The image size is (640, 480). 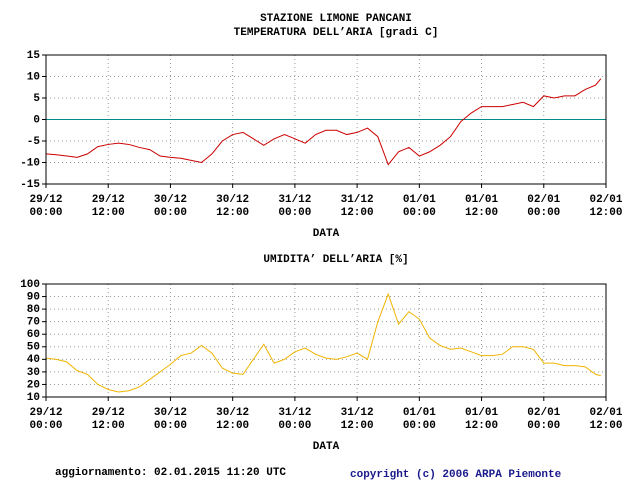 What do you see at coordinates (34, 142) in the screenshot?
I see `y-tick-label: -5` at bounding box center [34, 142].